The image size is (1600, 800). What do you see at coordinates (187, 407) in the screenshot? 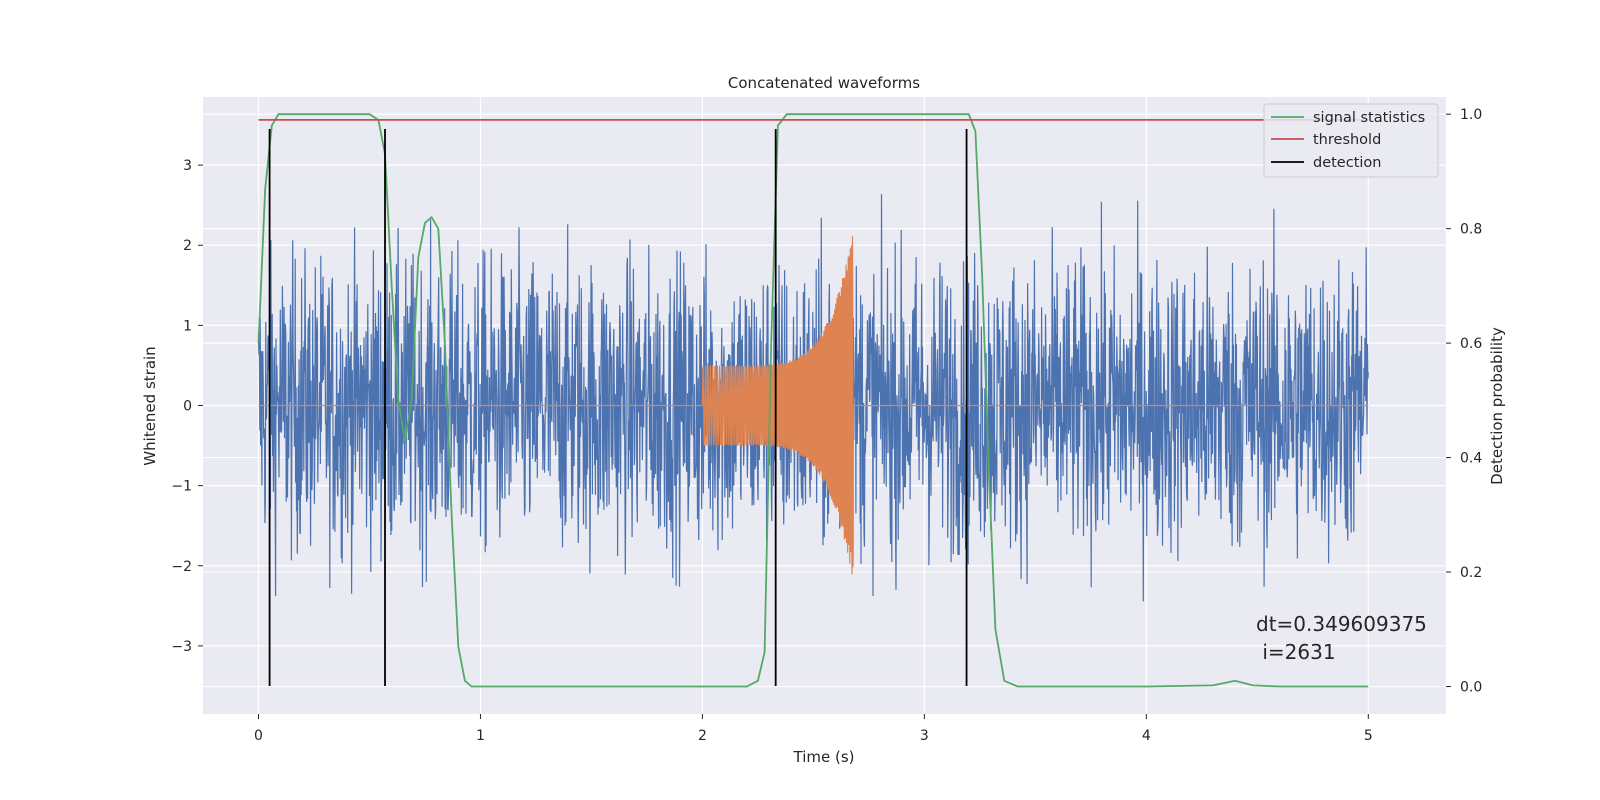
I see `y-tick-label: 0` at bounding box center [187, 407].